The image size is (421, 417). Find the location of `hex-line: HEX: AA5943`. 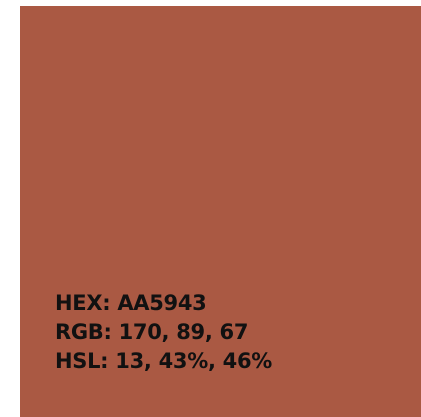

hex-line: HEX: AA5943 is located at coordinates (131, 303).